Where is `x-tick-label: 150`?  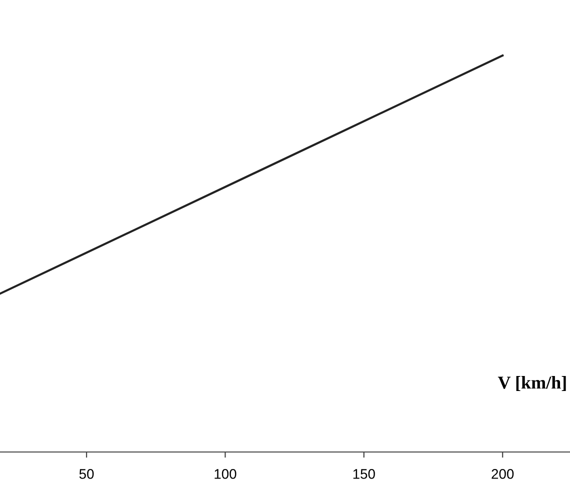
x-tick-label: 150 is located at coordinates (364, 474).